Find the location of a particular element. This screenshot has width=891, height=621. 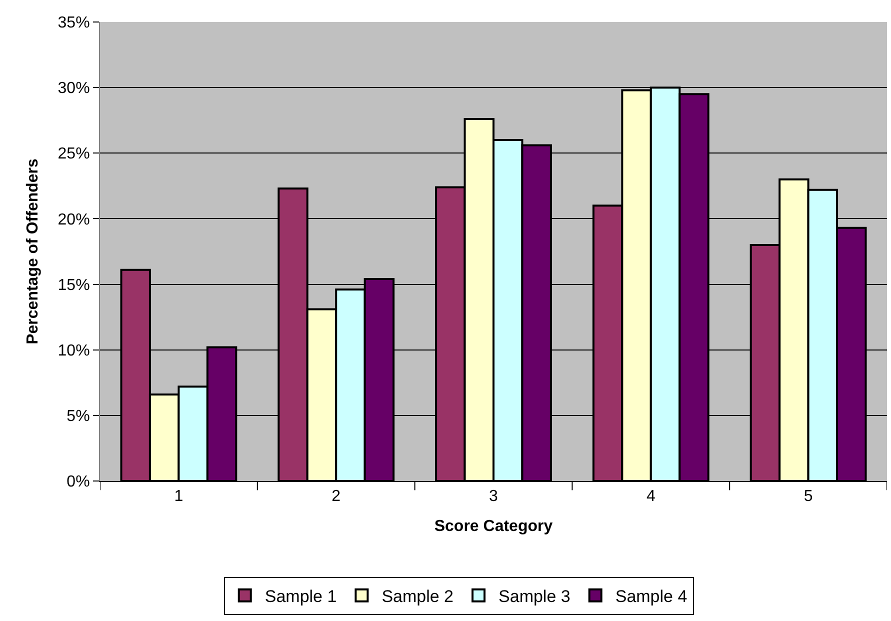

x-axis-title: Score Category is located at coordinates (493, 526).